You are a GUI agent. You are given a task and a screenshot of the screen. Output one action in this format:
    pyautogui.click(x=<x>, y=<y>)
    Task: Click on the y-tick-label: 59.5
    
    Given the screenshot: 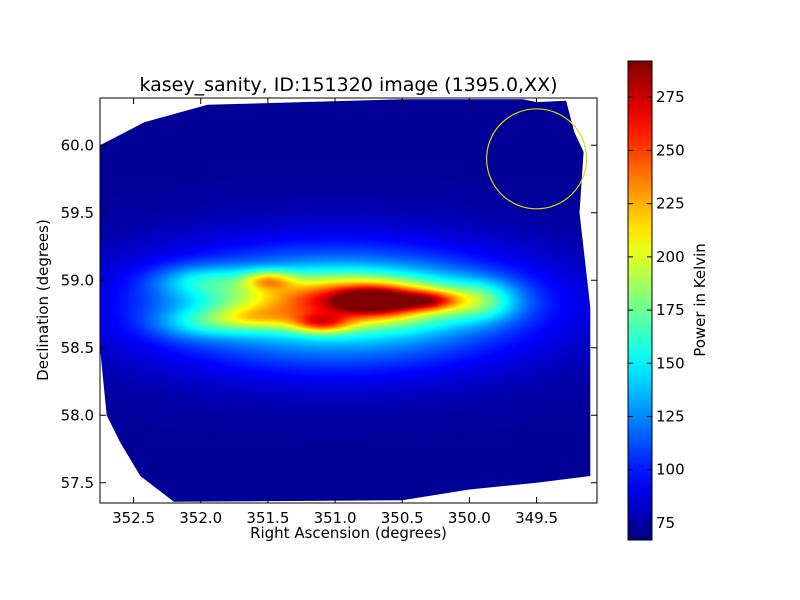 What is the action you would take?
    pyautogui.click(x=77, y=213)
    